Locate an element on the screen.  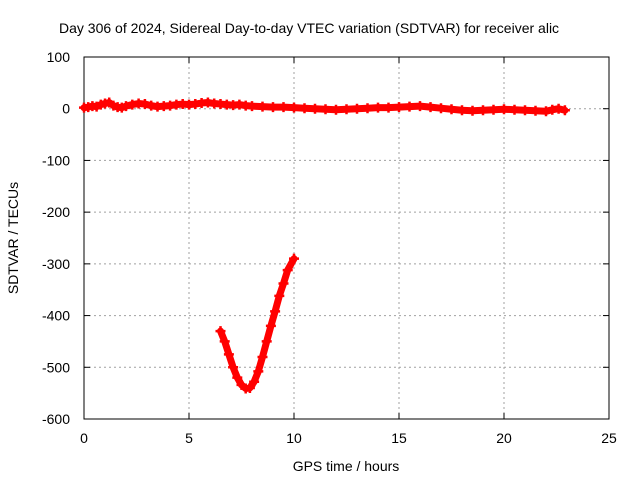
x-tick-label: 15 is located at coordinates (399, 438).